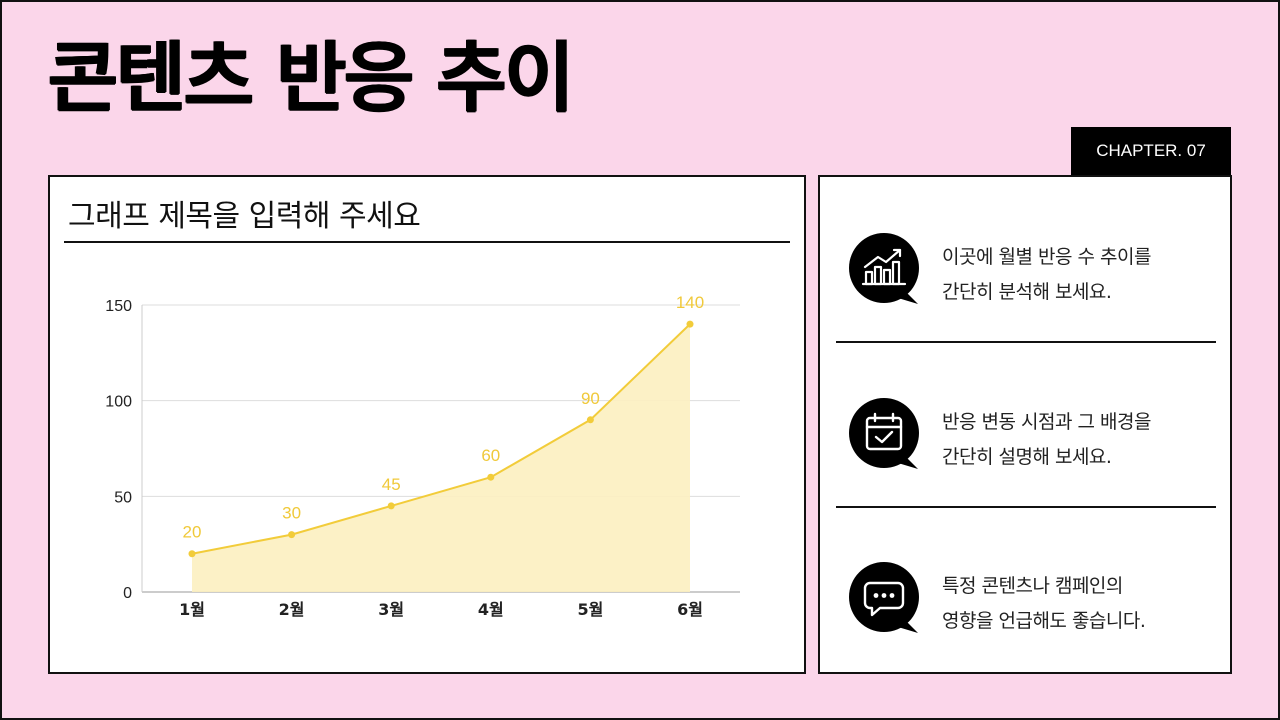 This screenshot has width=1280, height=720. Describe the element at coordinates (690, 609) in the screenshot. I see `x-tick-label: 6월` at that location.